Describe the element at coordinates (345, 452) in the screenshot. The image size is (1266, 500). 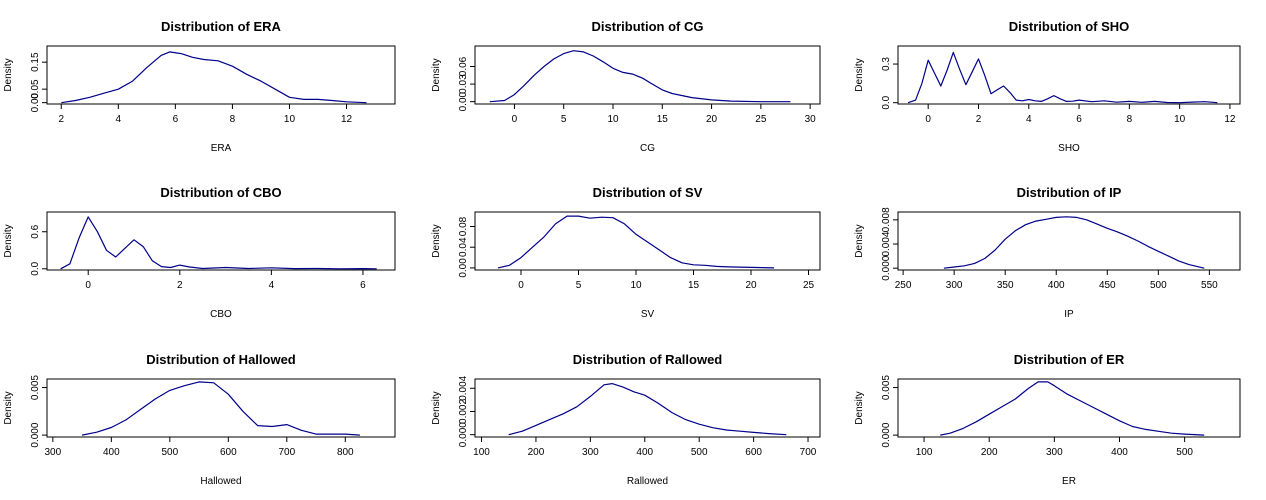
I see `x-tick-label: 800` at that location.